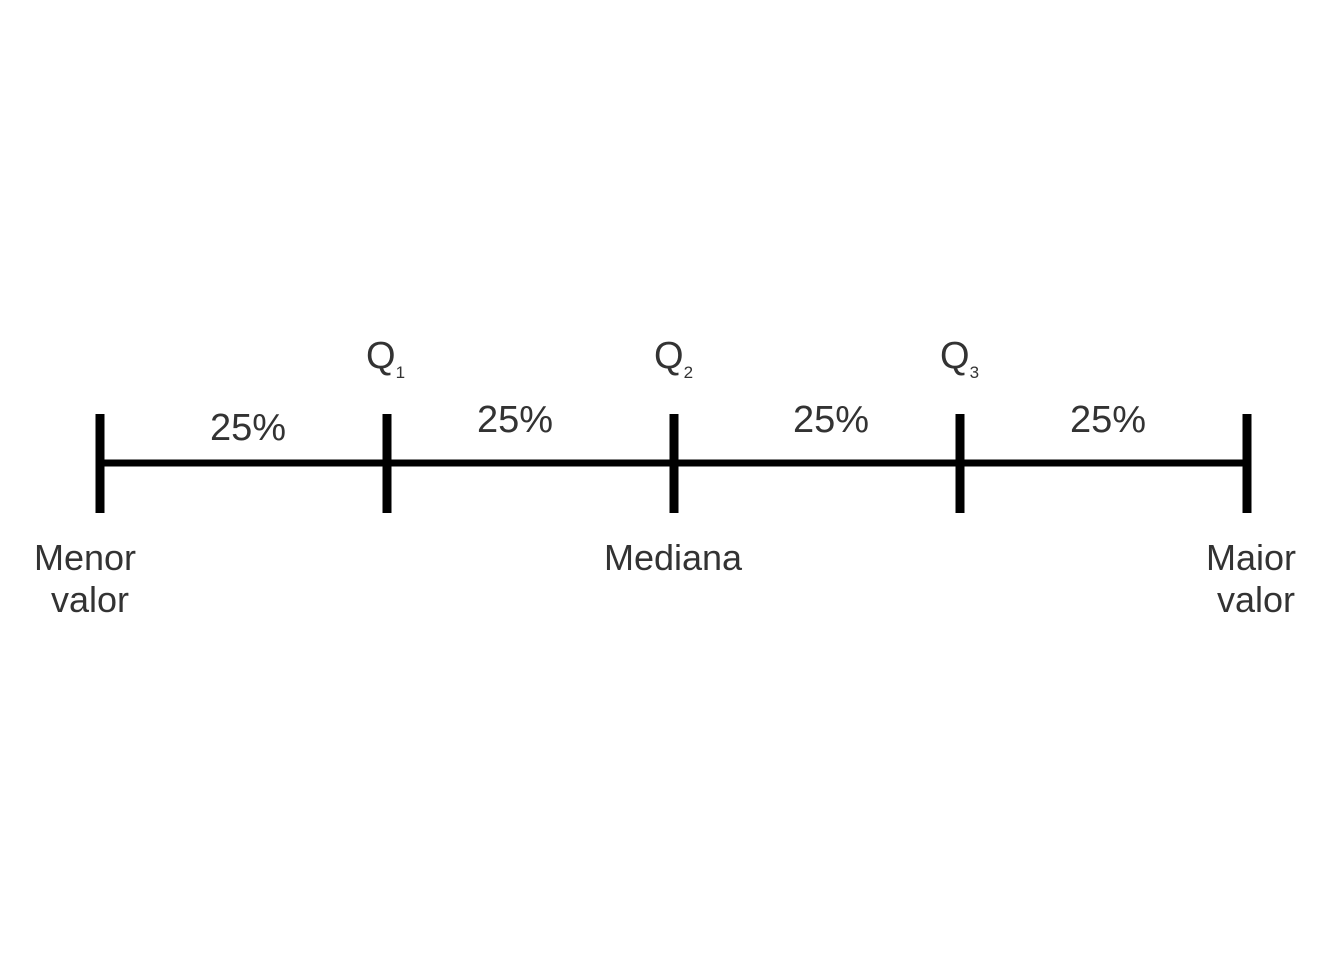 The image size is (1344, 960). What do you see at coordinates (688, 372) in the screenshot?
I see `q2-subscript: 2` at bounding box center [688, 372].